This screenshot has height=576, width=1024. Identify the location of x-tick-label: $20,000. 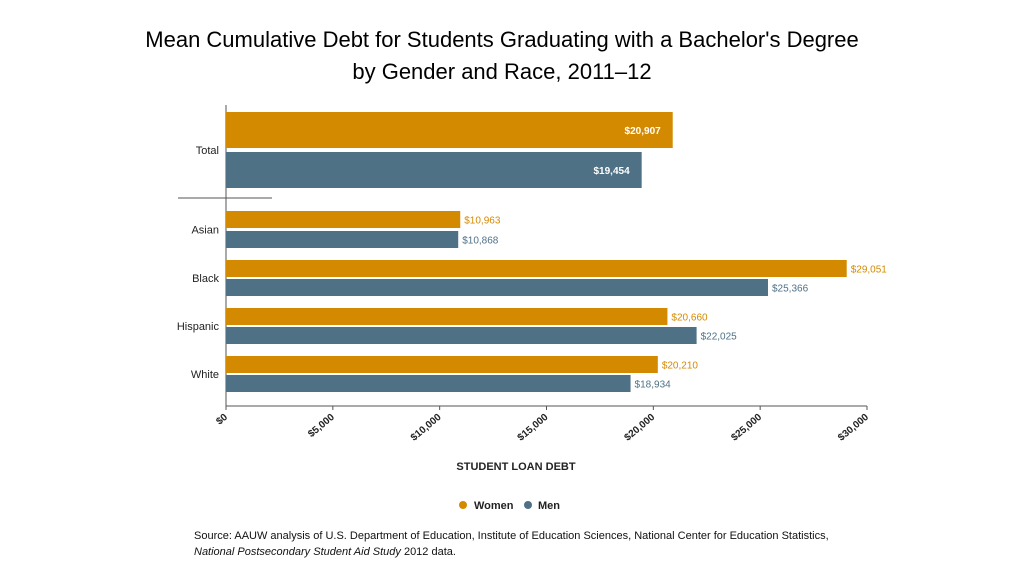
(639, 428).